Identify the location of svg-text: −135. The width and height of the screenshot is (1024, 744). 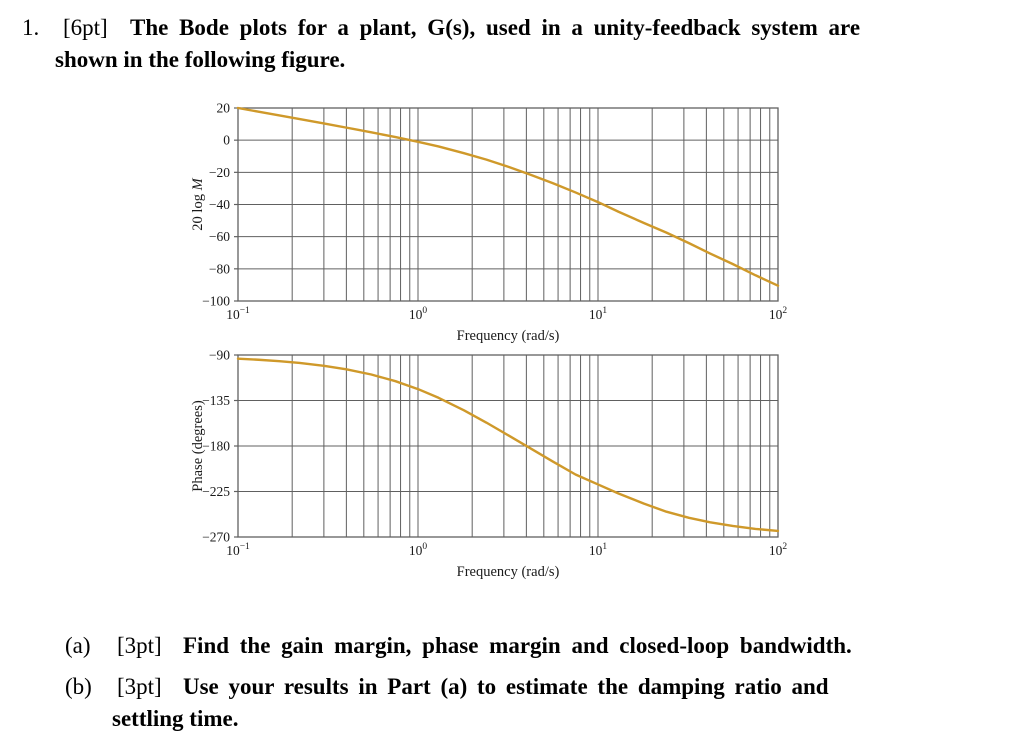
(216, 400).